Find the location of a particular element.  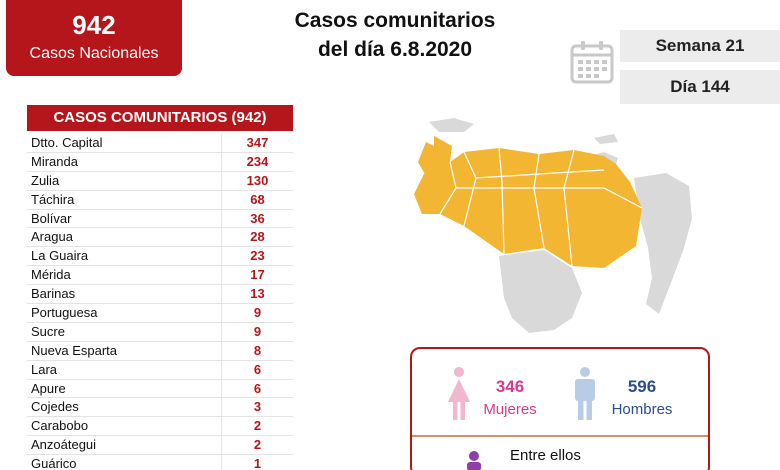

table-row: Carabobo 2 is located at coordinates (160, 427).